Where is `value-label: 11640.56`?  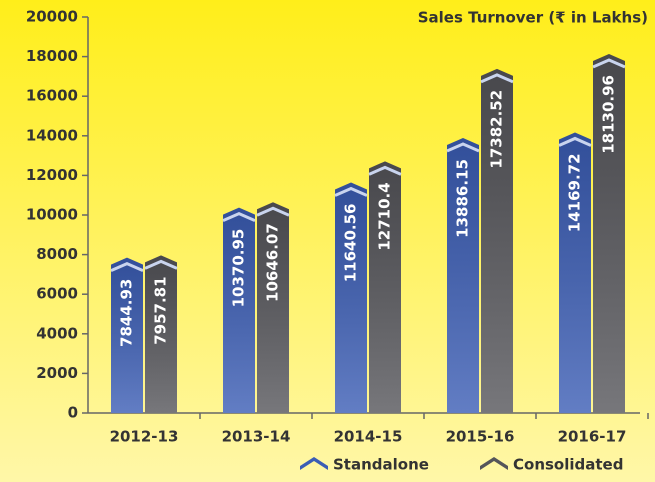 value-label: 11640.56 is located at coordinates (351, 243).